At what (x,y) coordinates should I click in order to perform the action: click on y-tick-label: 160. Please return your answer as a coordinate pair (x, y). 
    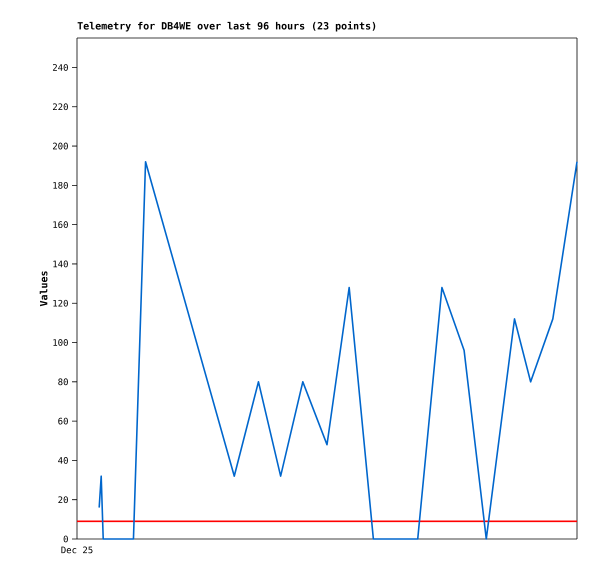
    Looking at the image, I should click on (60, 224).